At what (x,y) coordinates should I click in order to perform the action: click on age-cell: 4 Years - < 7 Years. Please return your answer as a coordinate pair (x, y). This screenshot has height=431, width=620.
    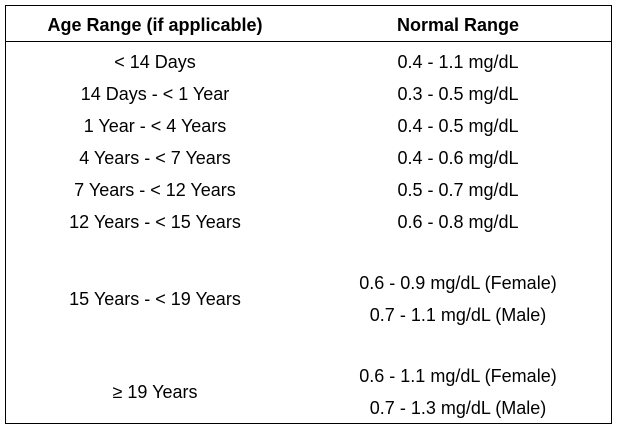
    Looking at the image, I should click on (155, 158).